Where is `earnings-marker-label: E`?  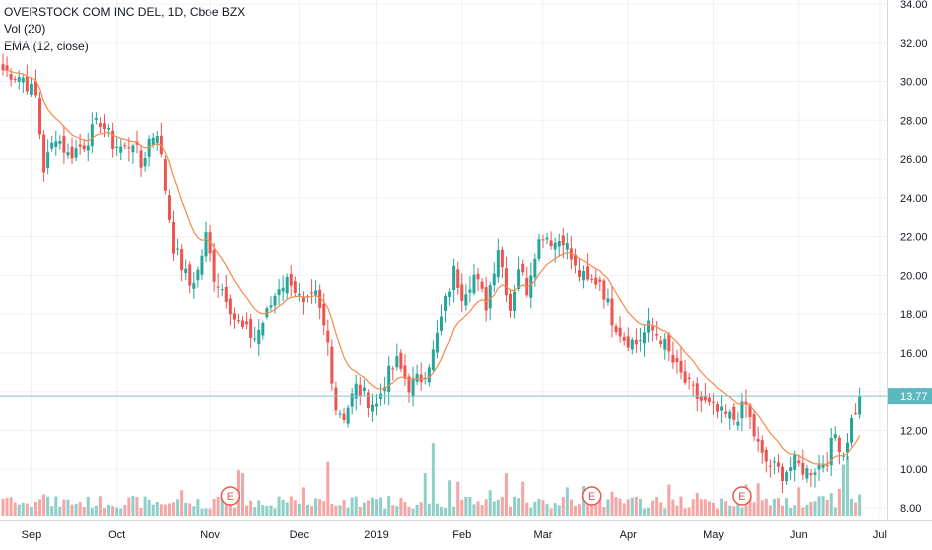 earnings-marker-label: E is located at coordinates (591, 497).